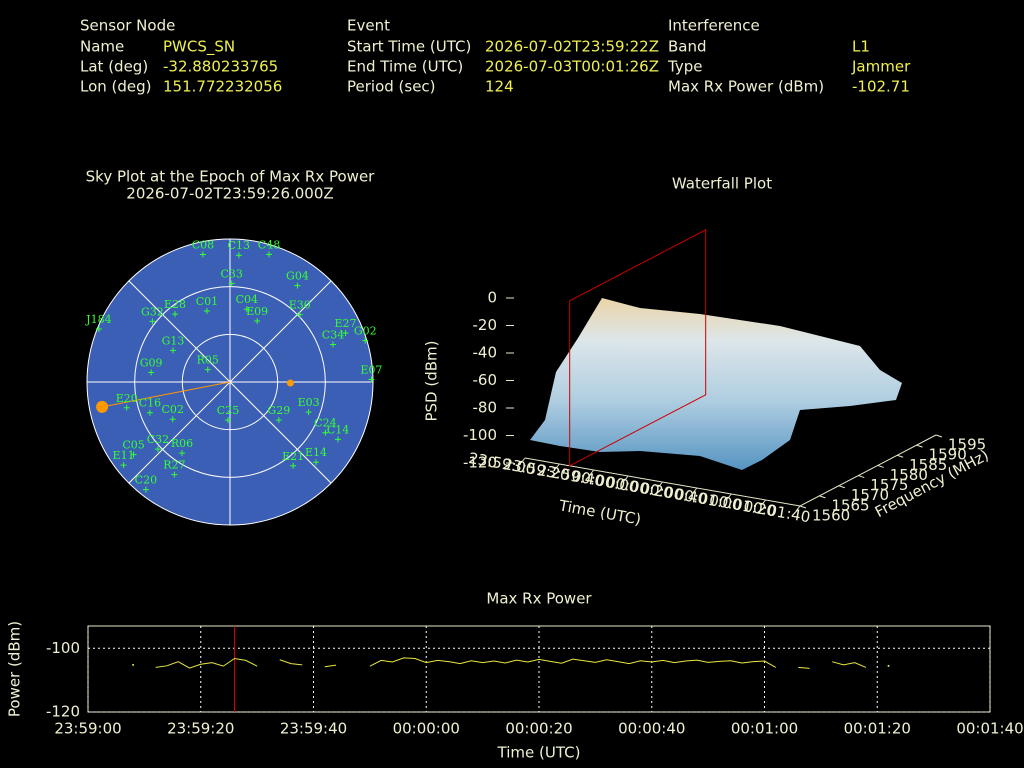 The width and height of the screenshot is (1024, 768). I want to click on z-tick-label: 0, so click(492, 298).